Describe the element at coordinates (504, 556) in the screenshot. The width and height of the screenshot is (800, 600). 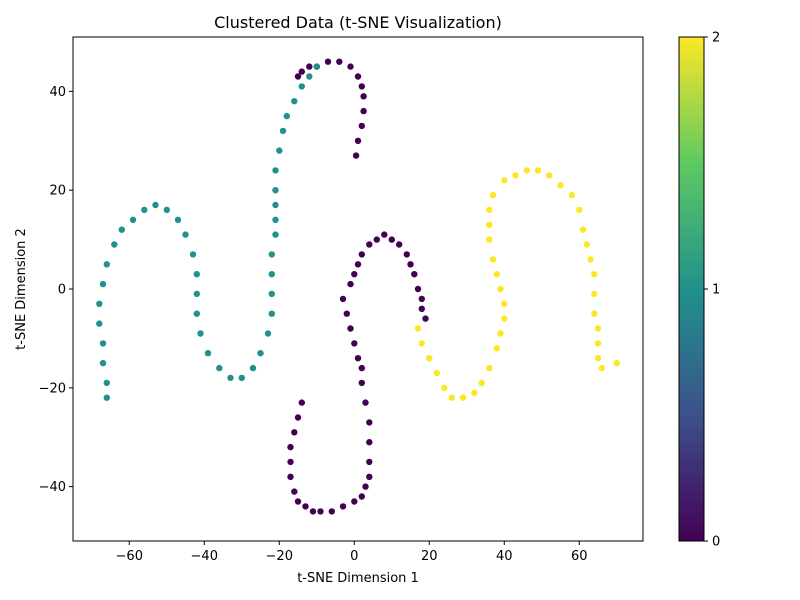
I see `x-tick-label: 40` at that location.